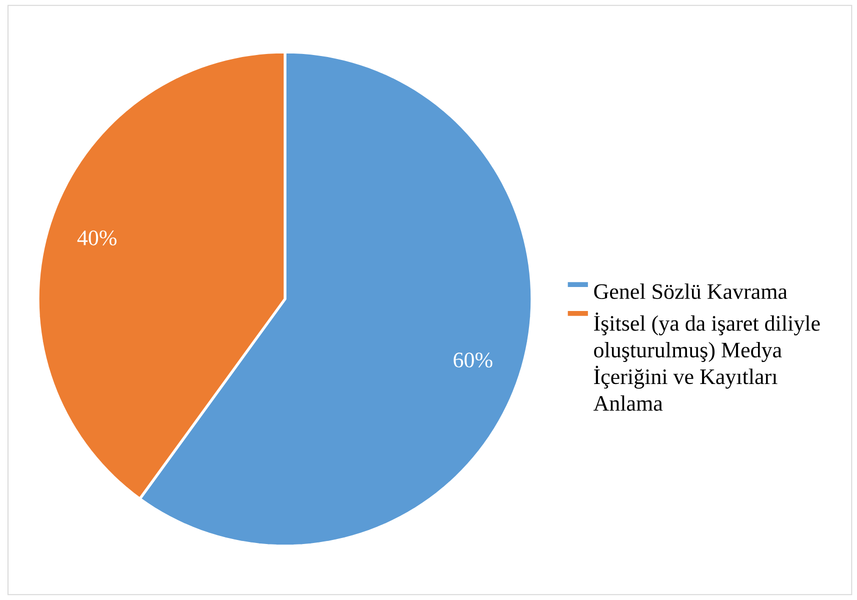 Image resolution: width=857 pixels, height=600 pixels. I want to click on legend-label: İşitsel (ya da işaret diliyle oluşturulmuş) Medya İçeriğini ve Kayıtları Anlama, so click(706, 361).